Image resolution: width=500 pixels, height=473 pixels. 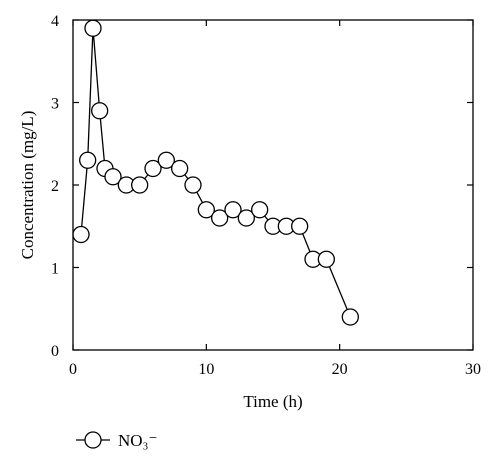 What do you see at coordinates (93, 440) in the screenshot?
I see `legend-marker` at bounding box center [93, 440].